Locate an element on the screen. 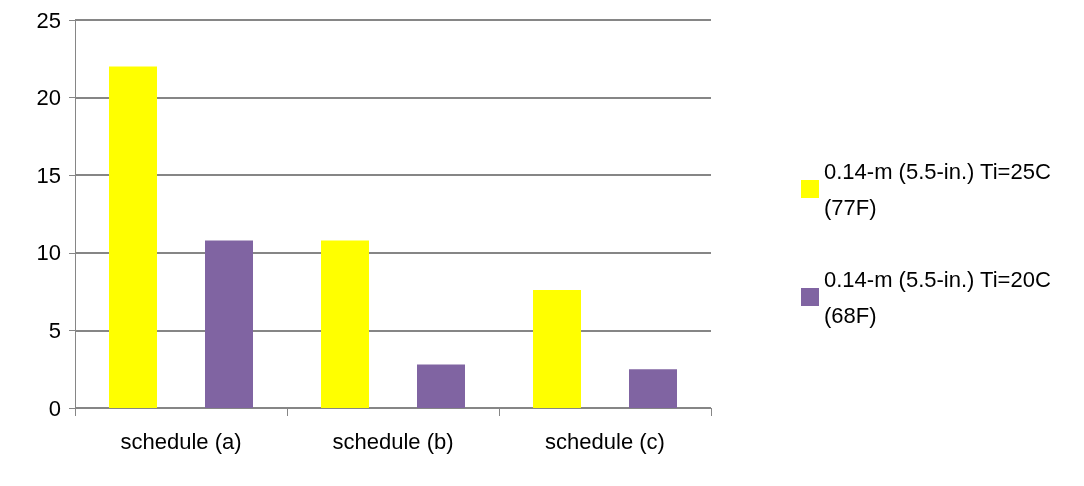 Image resolution: width=1084 pixels, height=486 pixels. legend-label: 0.14-m (5.5-in.) Ti=20C (68F) is located at coordinates (940, 297).